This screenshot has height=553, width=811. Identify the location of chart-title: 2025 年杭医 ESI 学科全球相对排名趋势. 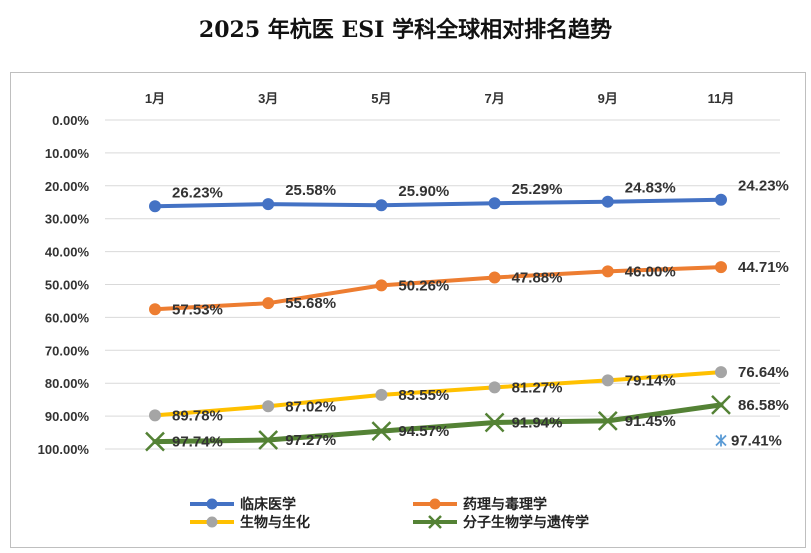
(405, 30).